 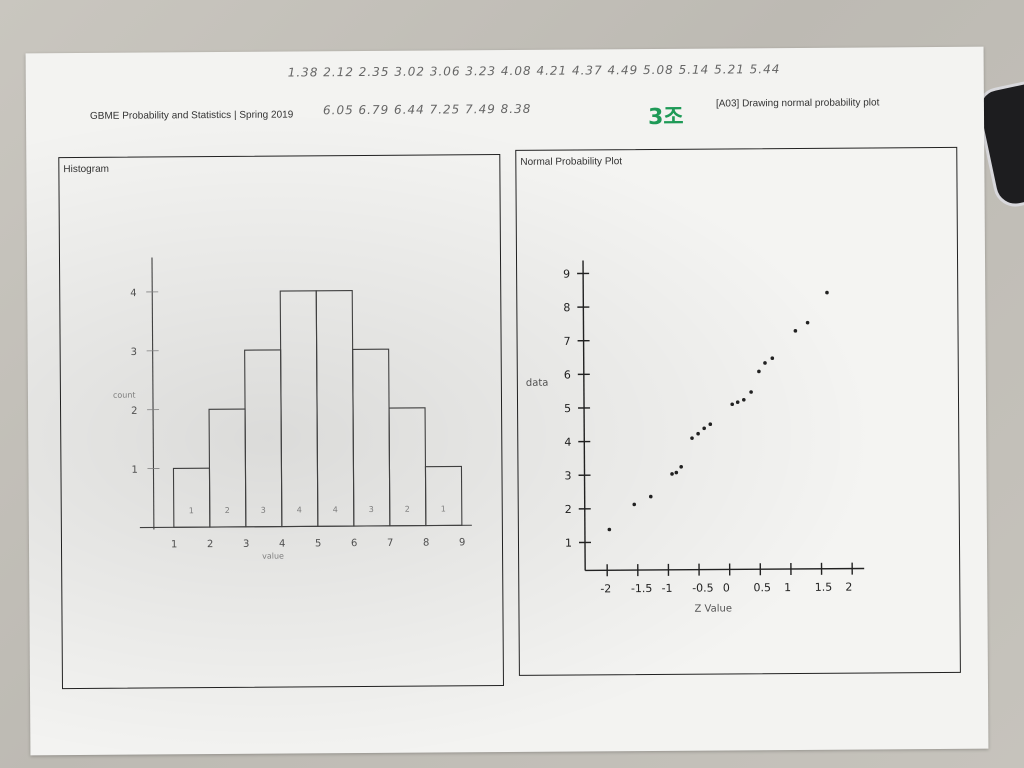 What do you see at coordinates (426, 543) in the screenshot?
I see `histogram-x-tick-label: 8` at bounding box center [426, 543].